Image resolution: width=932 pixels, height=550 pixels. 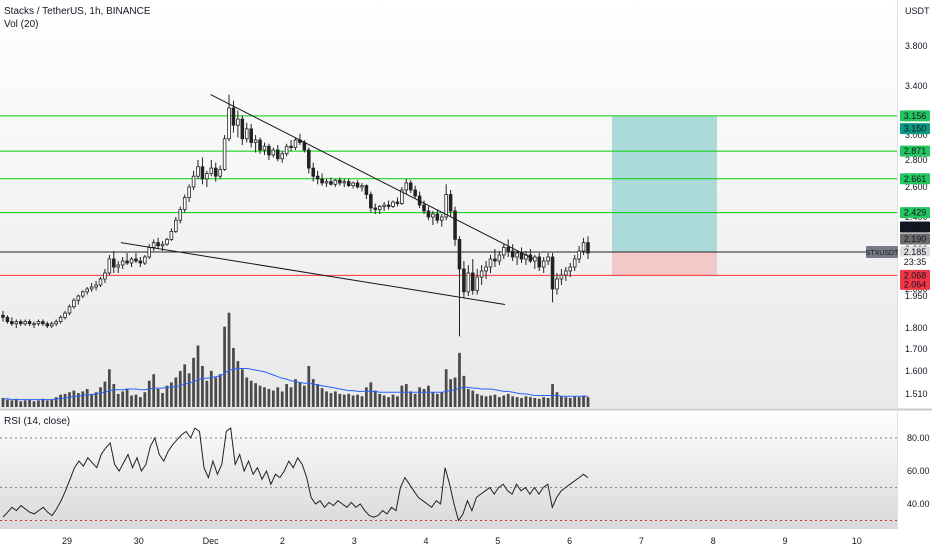 I want to click on time-tick-label: 4, so click(x=425, y=541).